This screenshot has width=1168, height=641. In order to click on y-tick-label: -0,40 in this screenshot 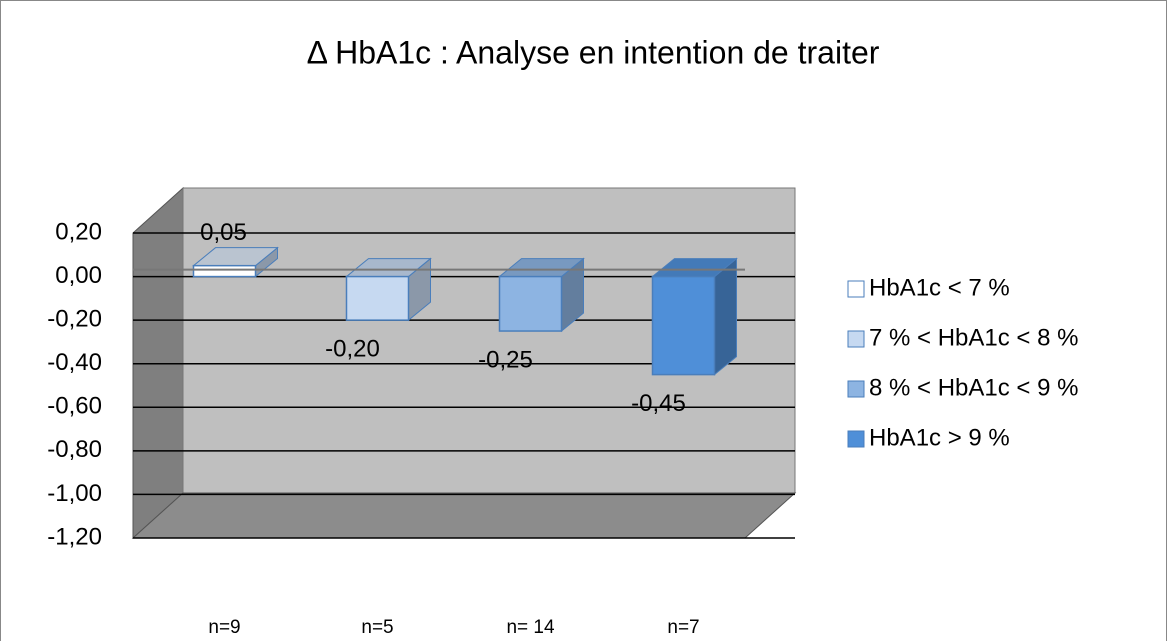, I will do `click(74, 362)`.